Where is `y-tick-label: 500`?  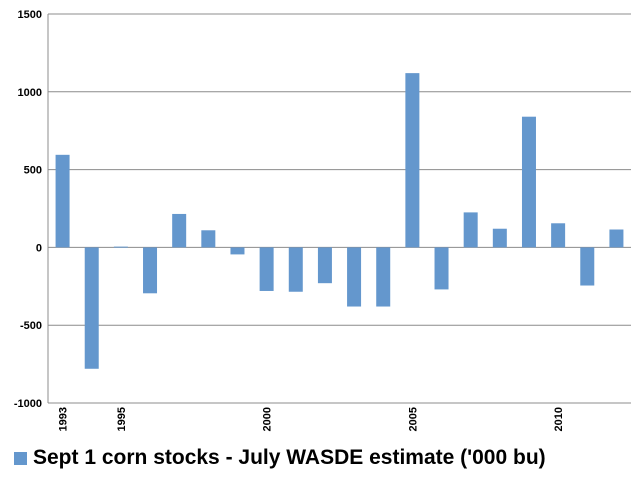
y-tick-label: 500 is located at coordinates (33, 171).